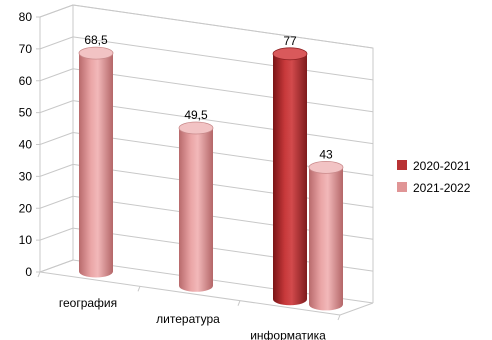 This screenshot has width=492, height=340. Describe the element at coordinates (189, 305) in the screenshot. I see `category-labels: география литература информатика` at that location.